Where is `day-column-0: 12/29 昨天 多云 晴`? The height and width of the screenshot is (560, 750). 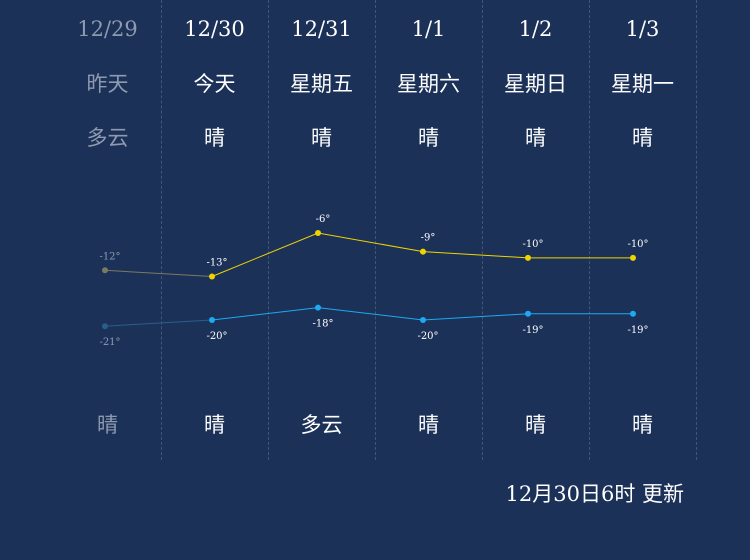
day-column-0: 12/29 昨天 多云 晴 is located at coordinates (108, 230).